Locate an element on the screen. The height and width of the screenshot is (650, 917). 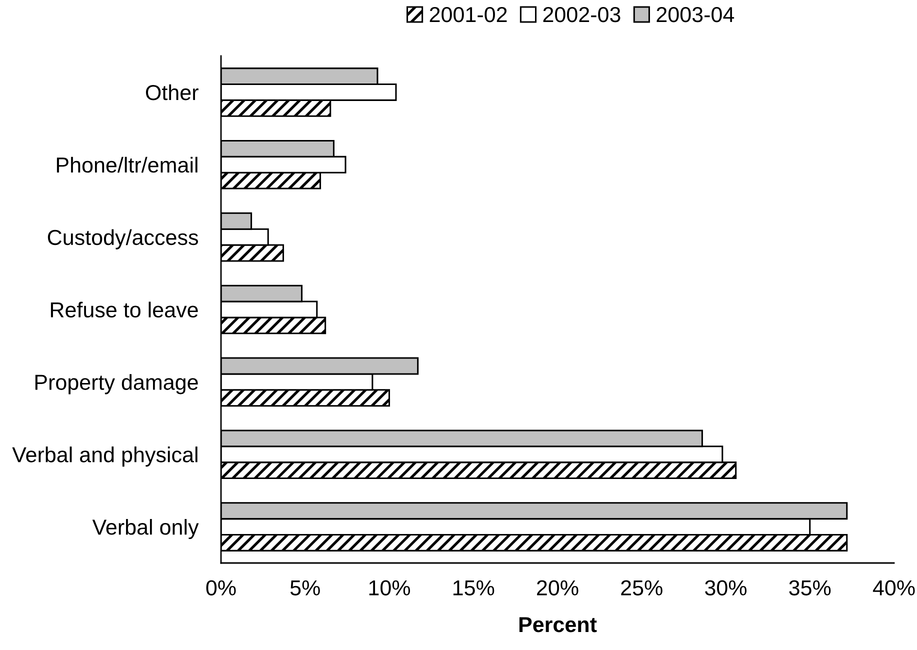
x-tick-label: 20% is located at coordinates (557, 588).